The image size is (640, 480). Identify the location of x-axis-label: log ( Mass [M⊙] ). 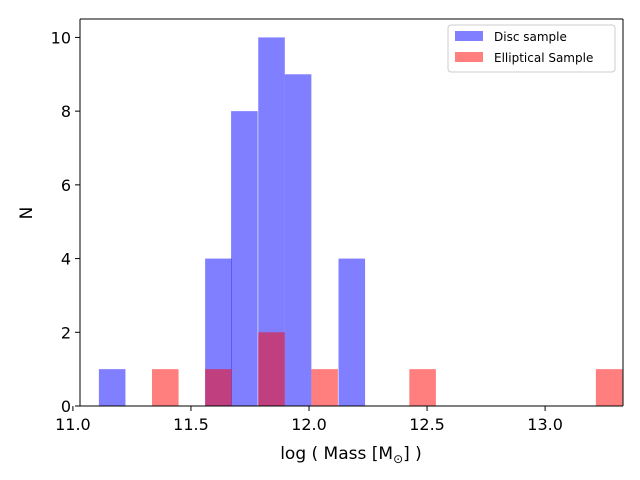
(351, 455).